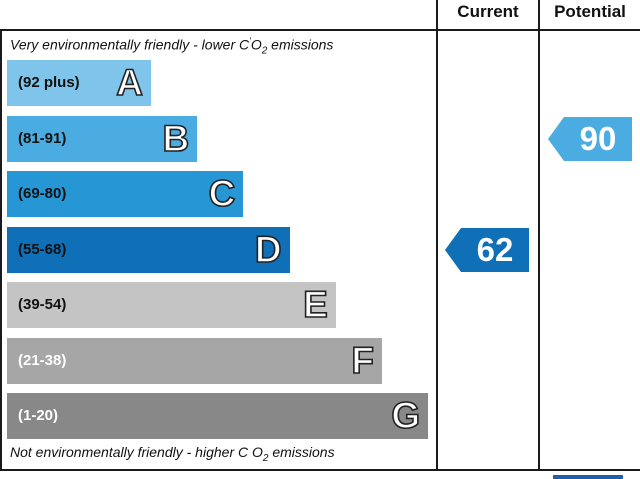 The width and height of the screenshot is (640, 479). Describe the element at coordinates (320, 470) in the screenshot. I see `frame-bottom-line` at that location.